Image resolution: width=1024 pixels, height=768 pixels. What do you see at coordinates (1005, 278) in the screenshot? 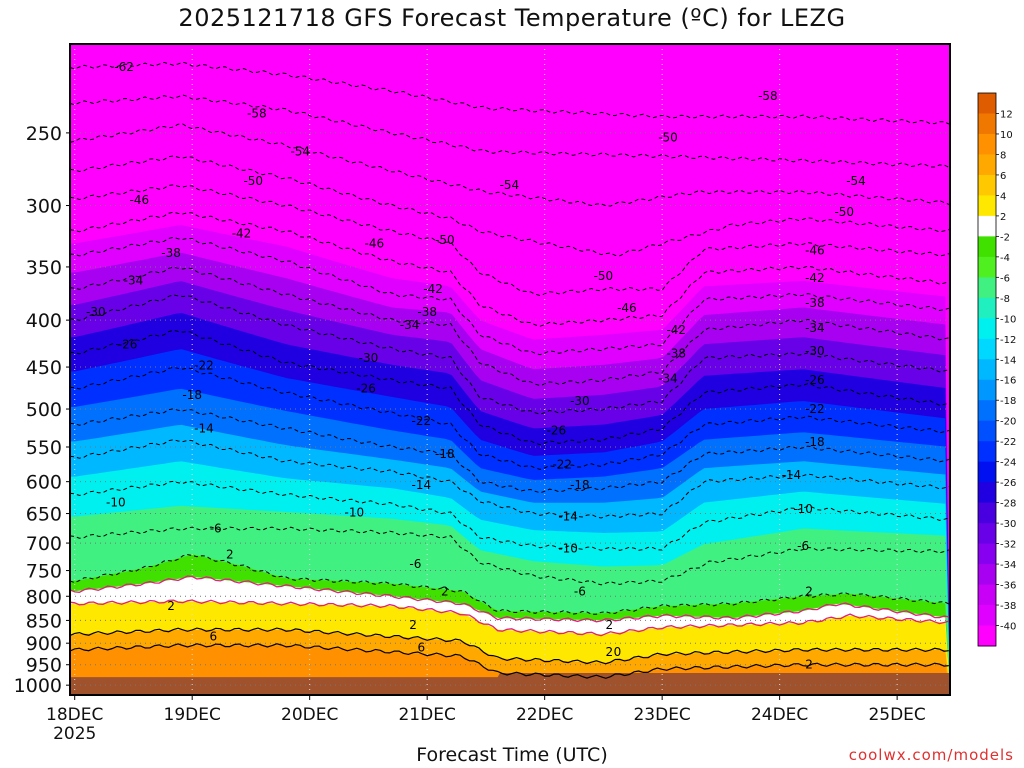
I see `colorbar-label: -6` at bounding box center [1005, 278].